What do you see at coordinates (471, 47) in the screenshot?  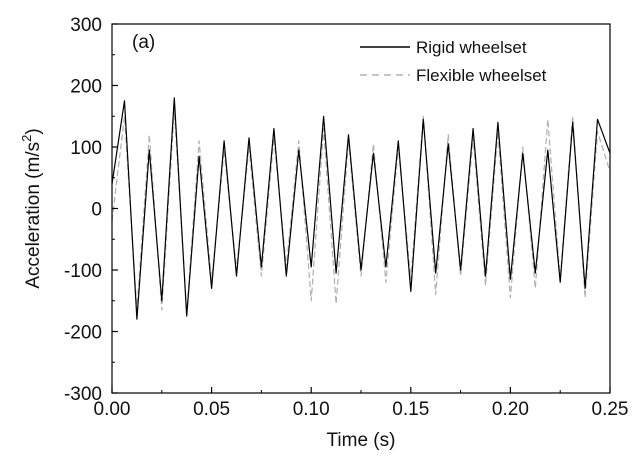 I see `legend-label-rigid: Rigid wheelset` at bounding box center [471, 47].